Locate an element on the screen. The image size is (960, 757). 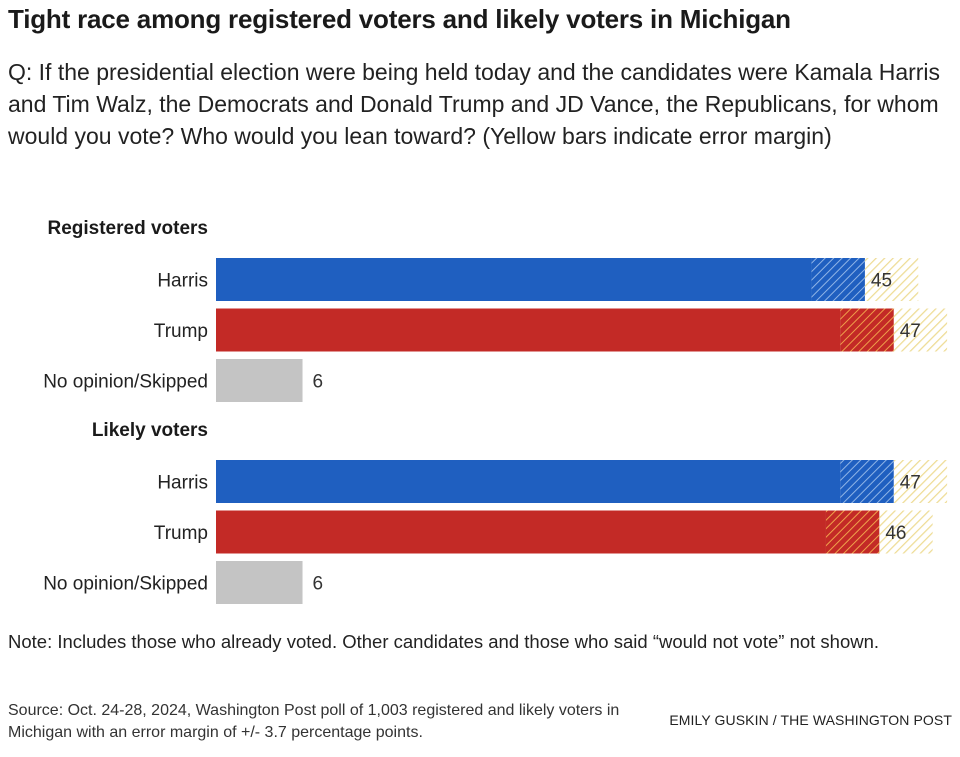
group-label-registered-voters: Registered voters is located at coordinates (127, 228).